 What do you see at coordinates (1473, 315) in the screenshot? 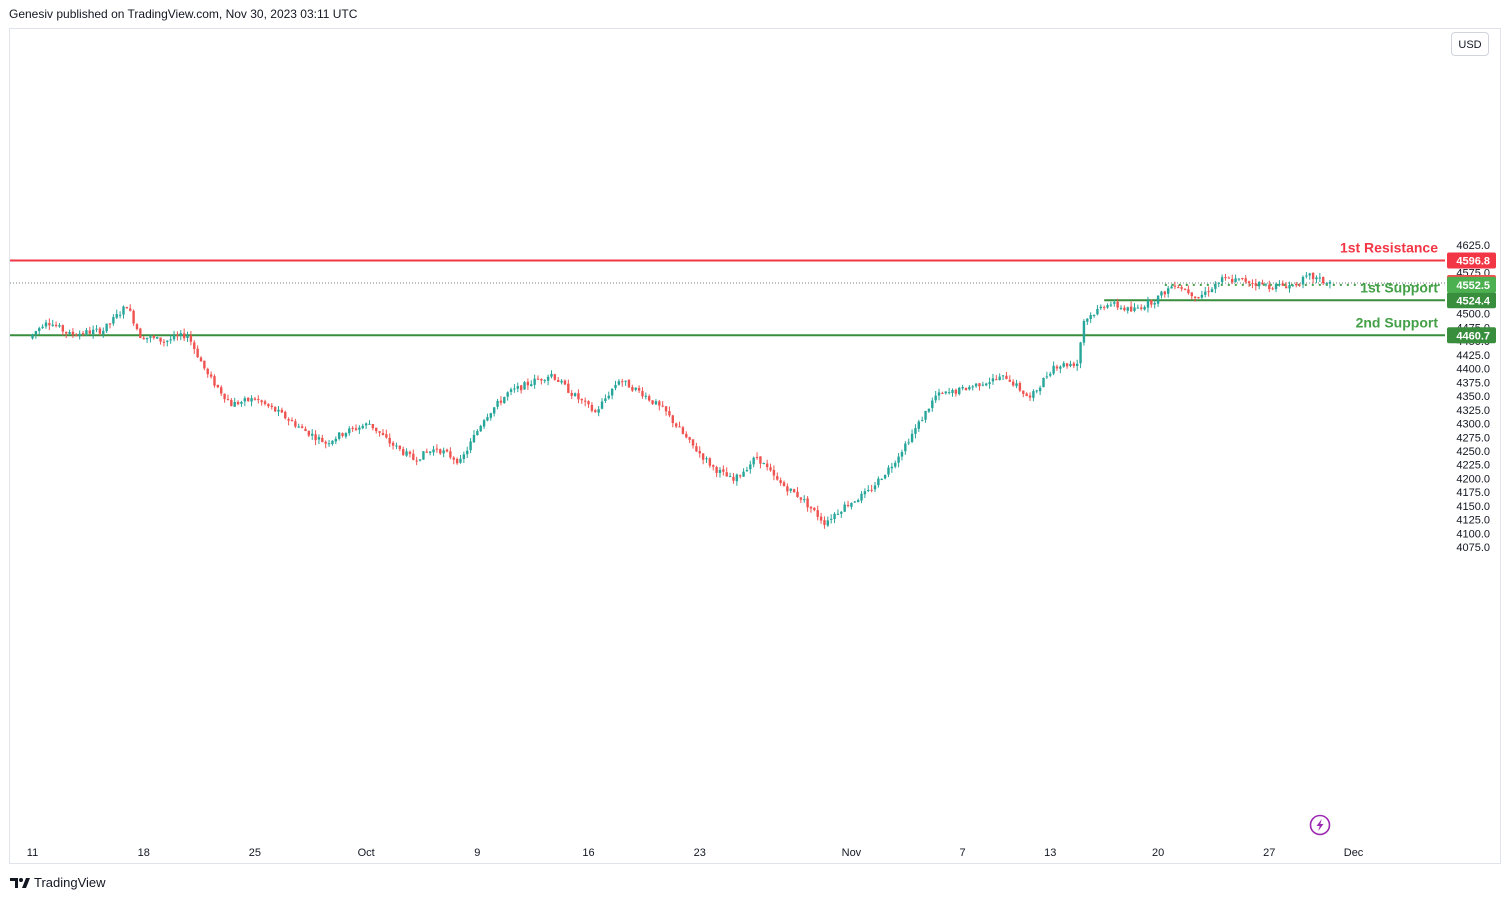
I see `y-tick-label: 4500.0` at bounding box center [1473, 315].